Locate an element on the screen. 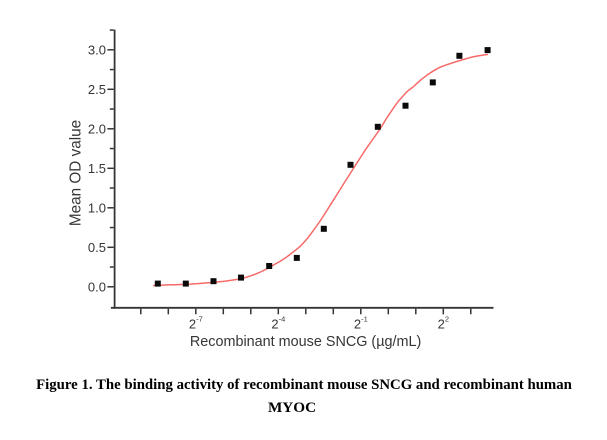 The height and width of the screenshot is (440, 607). svg-text: 2.5 is located at coordinates (97, 89).